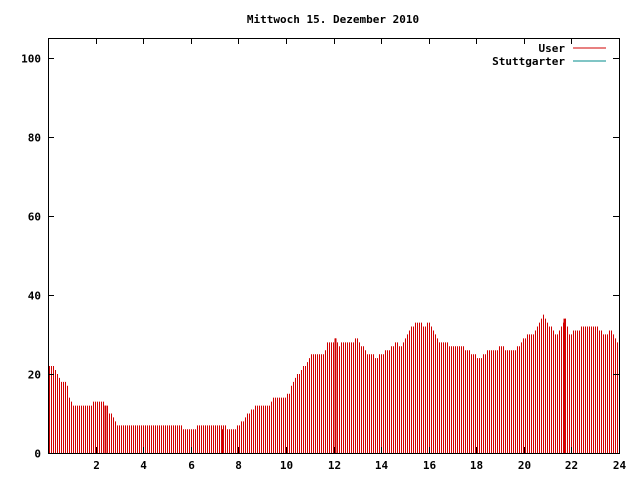  Describe the element at coordinates (430, 465) in the screenshot. I see `x-tick-label: 16` at that location.